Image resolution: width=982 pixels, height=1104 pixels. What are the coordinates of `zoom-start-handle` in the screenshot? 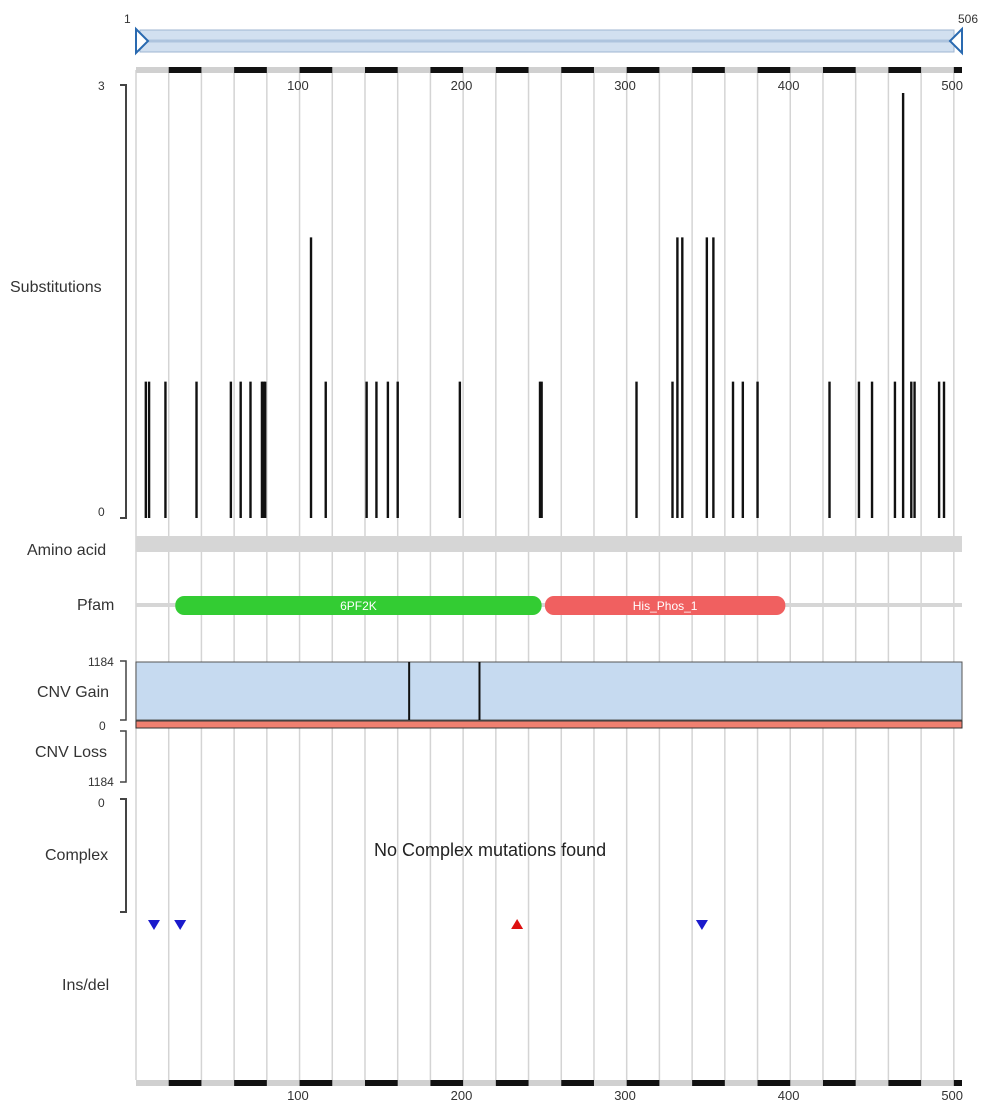 It's located at (142, 41).